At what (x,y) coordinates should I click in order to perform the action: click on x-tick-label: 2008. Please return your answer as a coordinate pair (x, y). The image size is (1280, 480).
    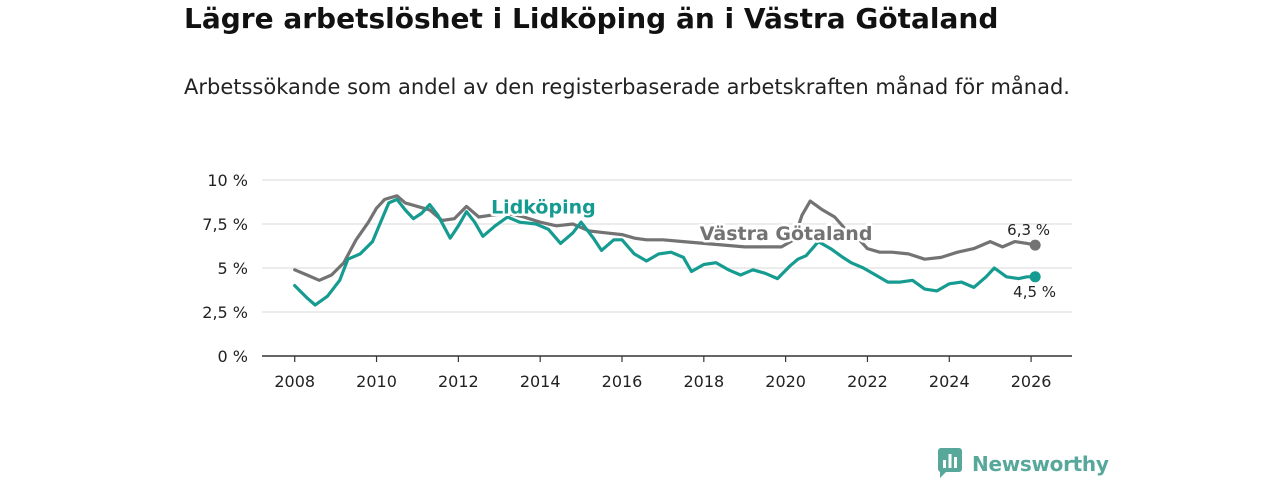
    Looking at the image, I should click on (294, 381).